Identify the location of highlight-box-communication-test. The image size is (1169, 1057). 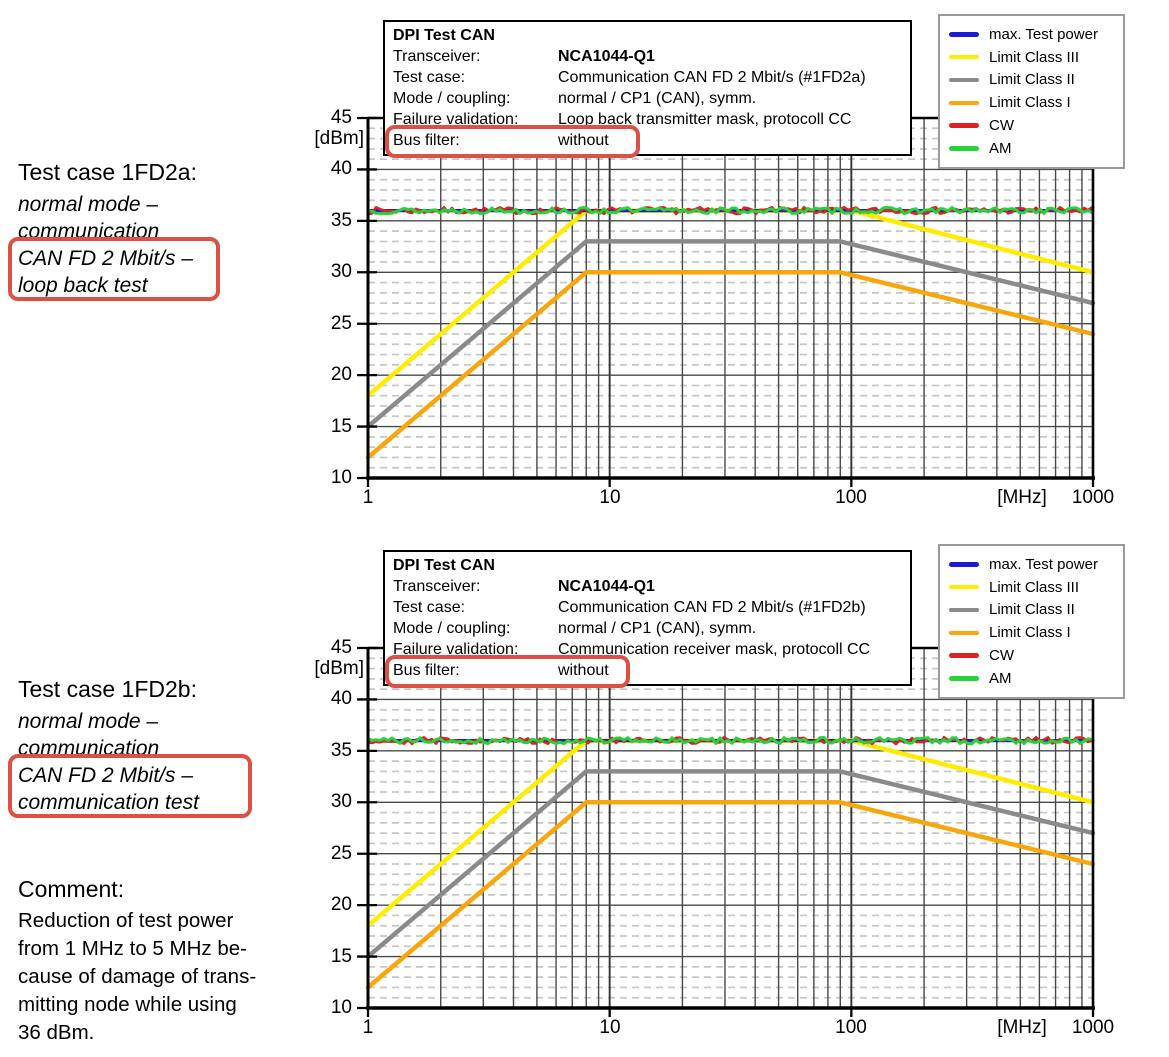
(130, 786).